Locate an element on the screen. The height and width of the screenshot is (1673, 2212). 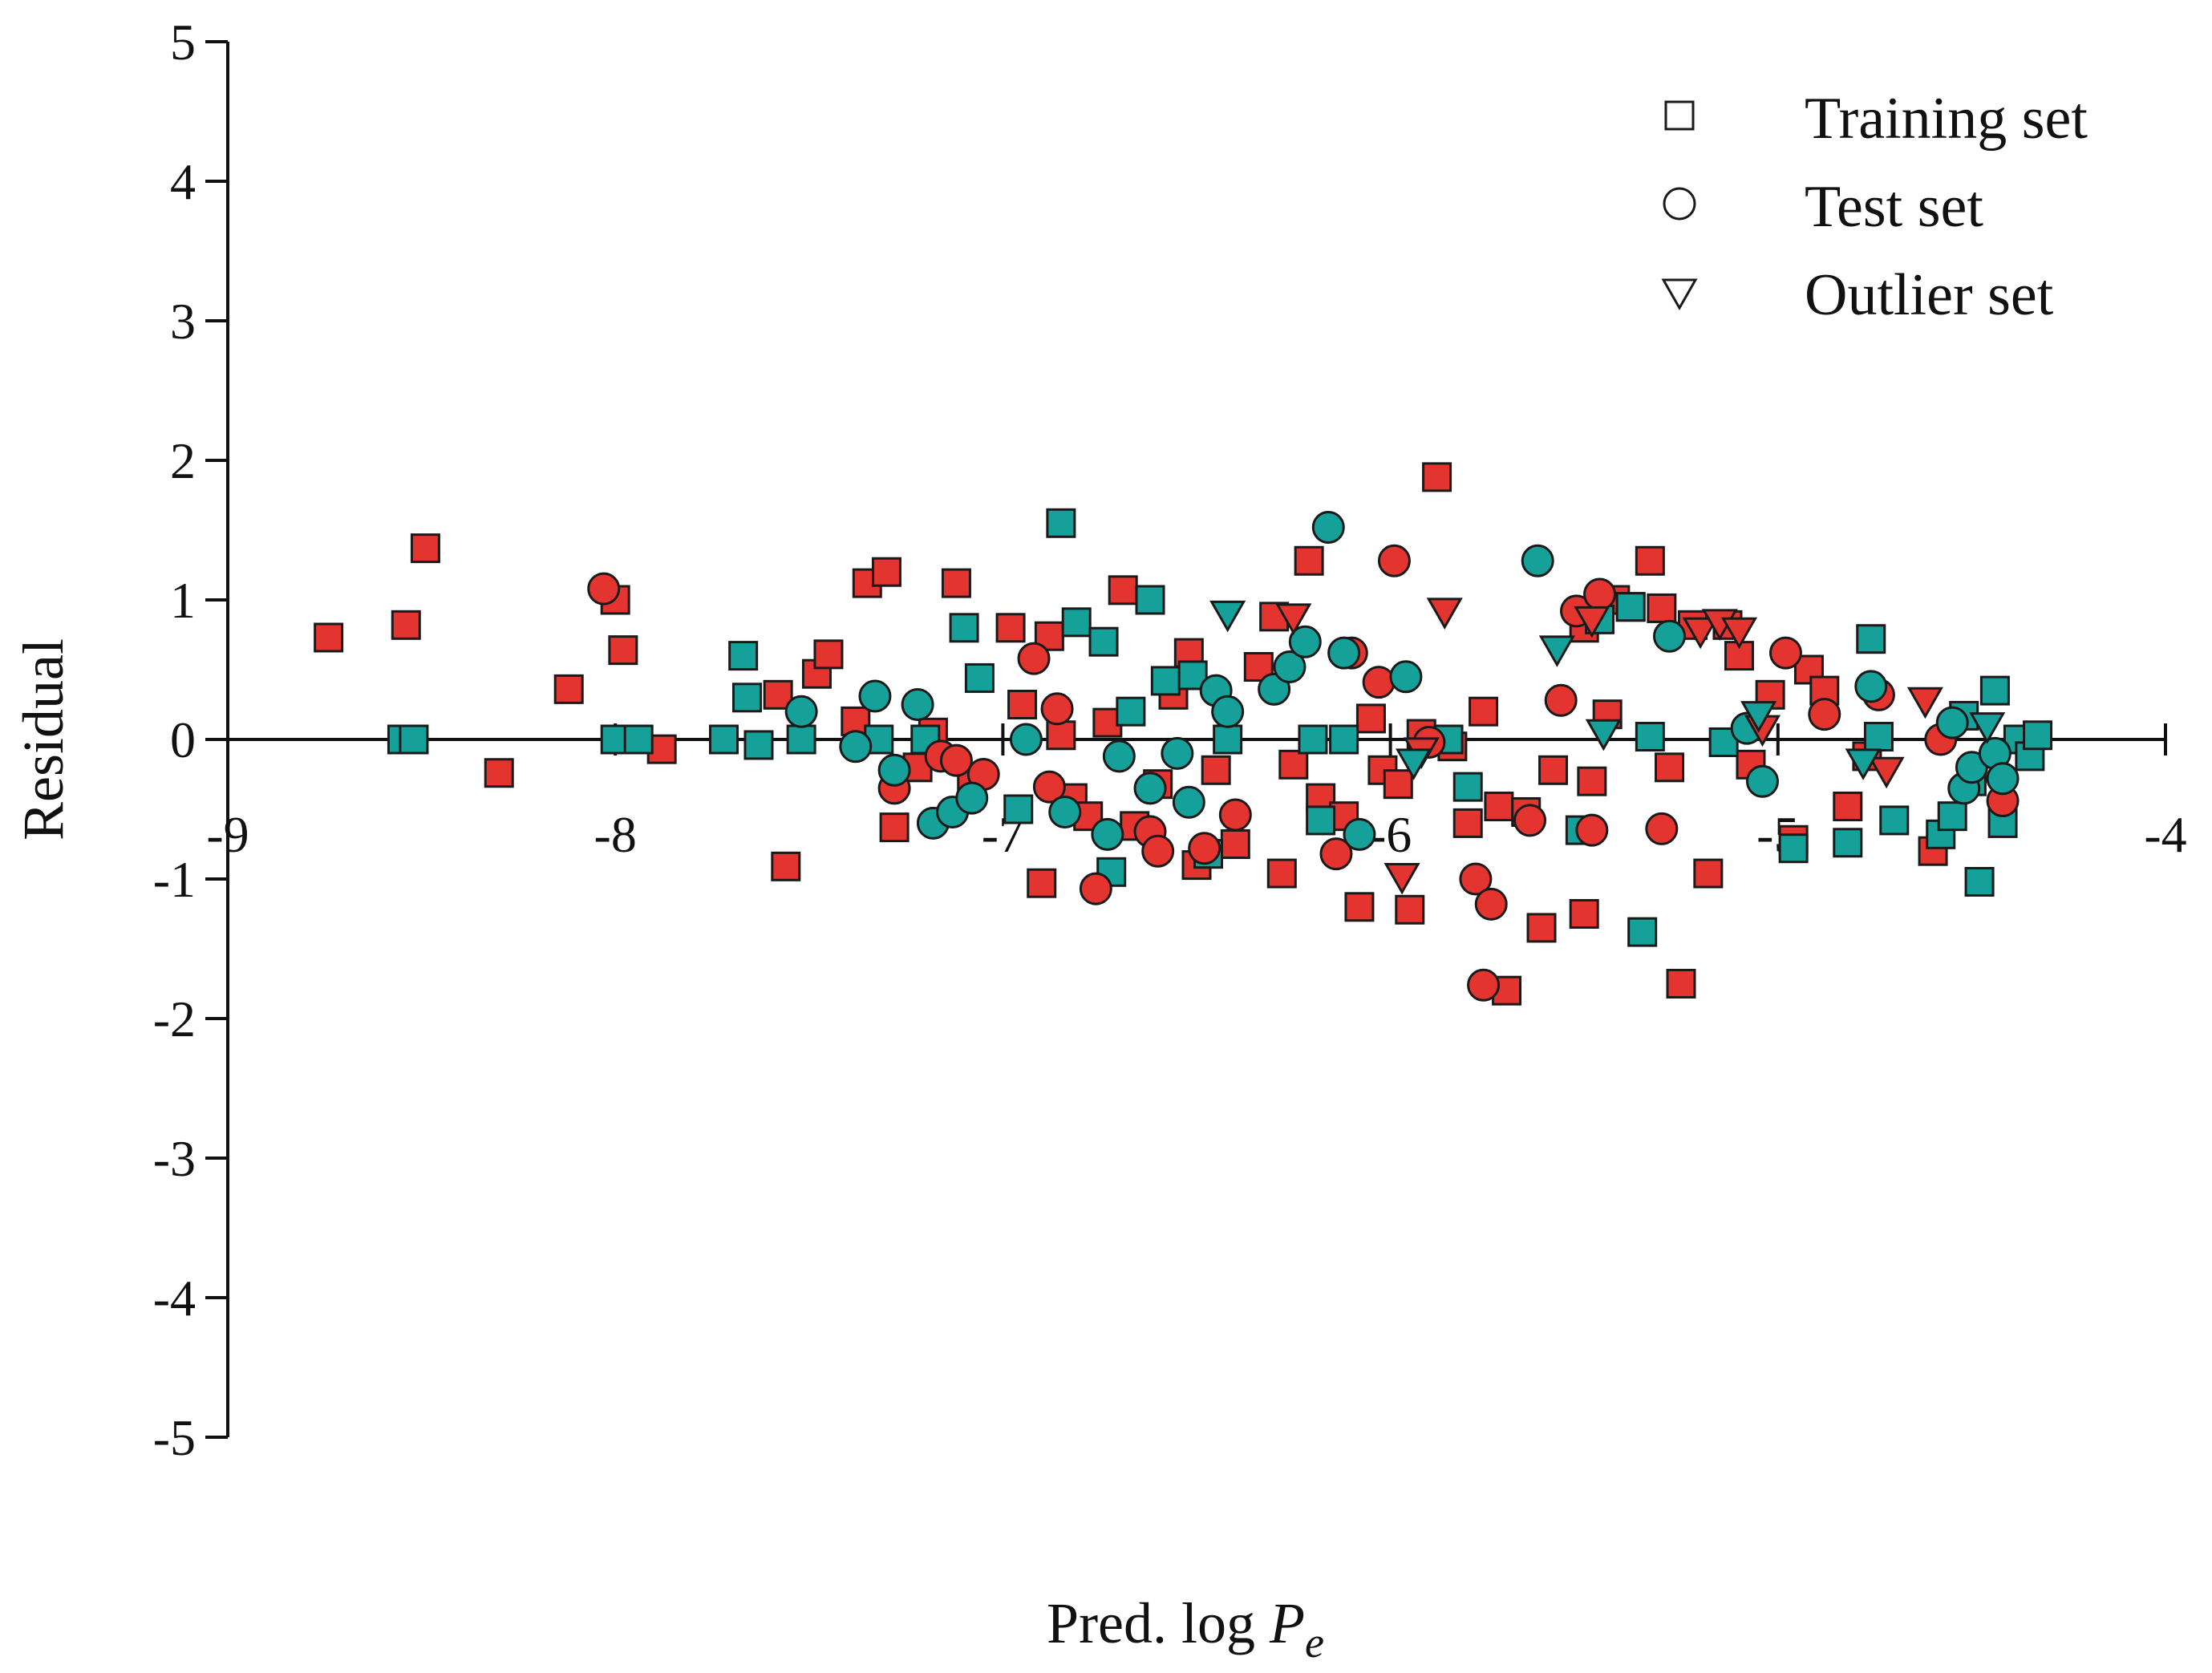
y-tick-label: -2 is located at coordinates (174, 1018).